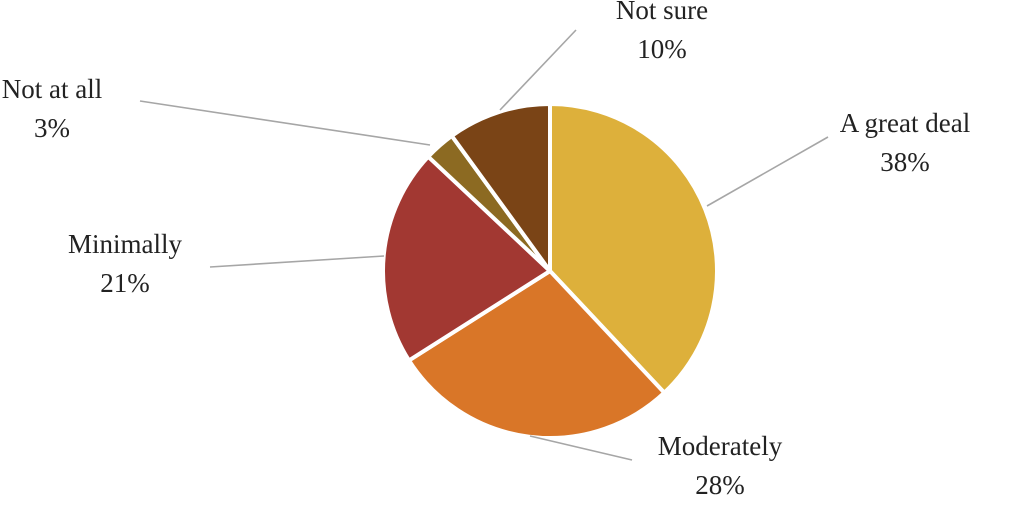 The image size is (1016, 509). What do you see at coordinates (662, 12) in the screenshot?
I see `slice-category-label: Not sure` at bounding box center [662, 12].